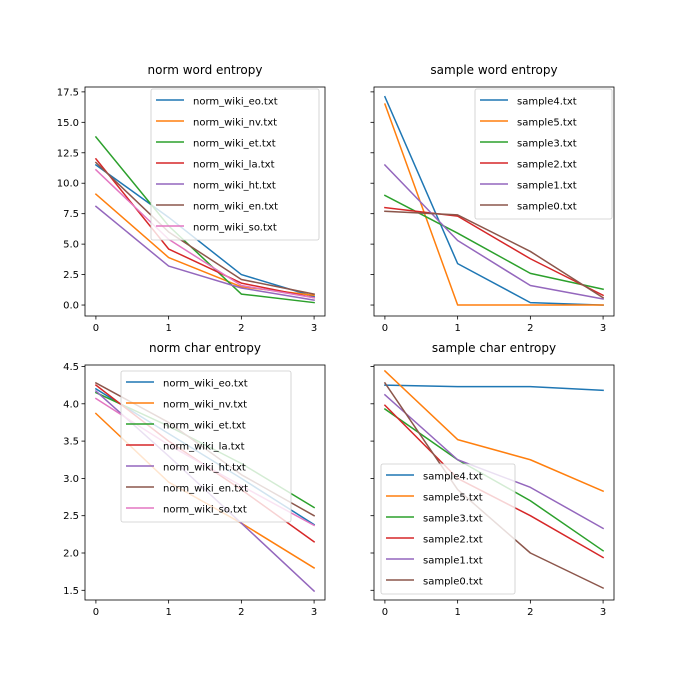  Describe the element at coordinates (71, 245) in the screenshot. I see `y-tick-label: 5.0` at that location.